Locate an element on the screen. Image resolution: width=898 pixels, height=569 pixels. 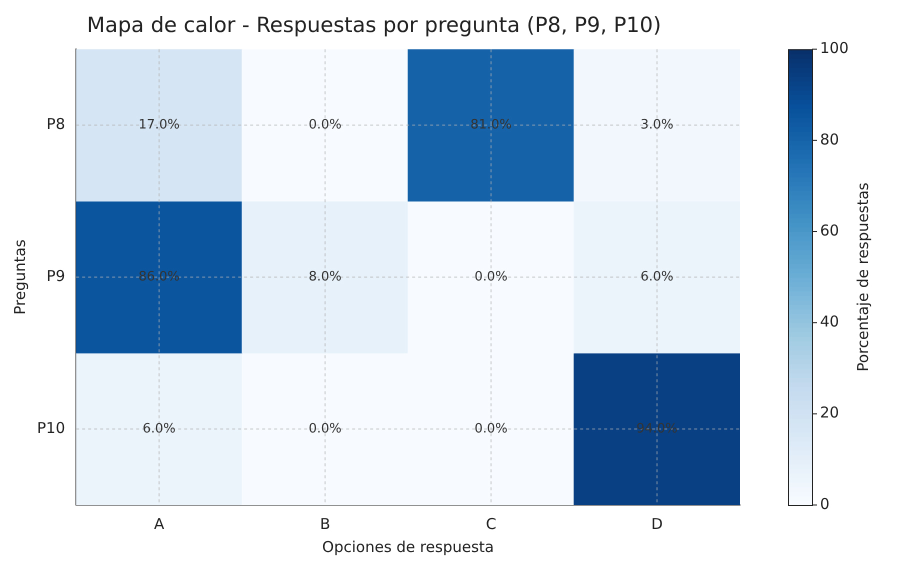
color-bar-label: 40 is located at coordinates (830, 321).